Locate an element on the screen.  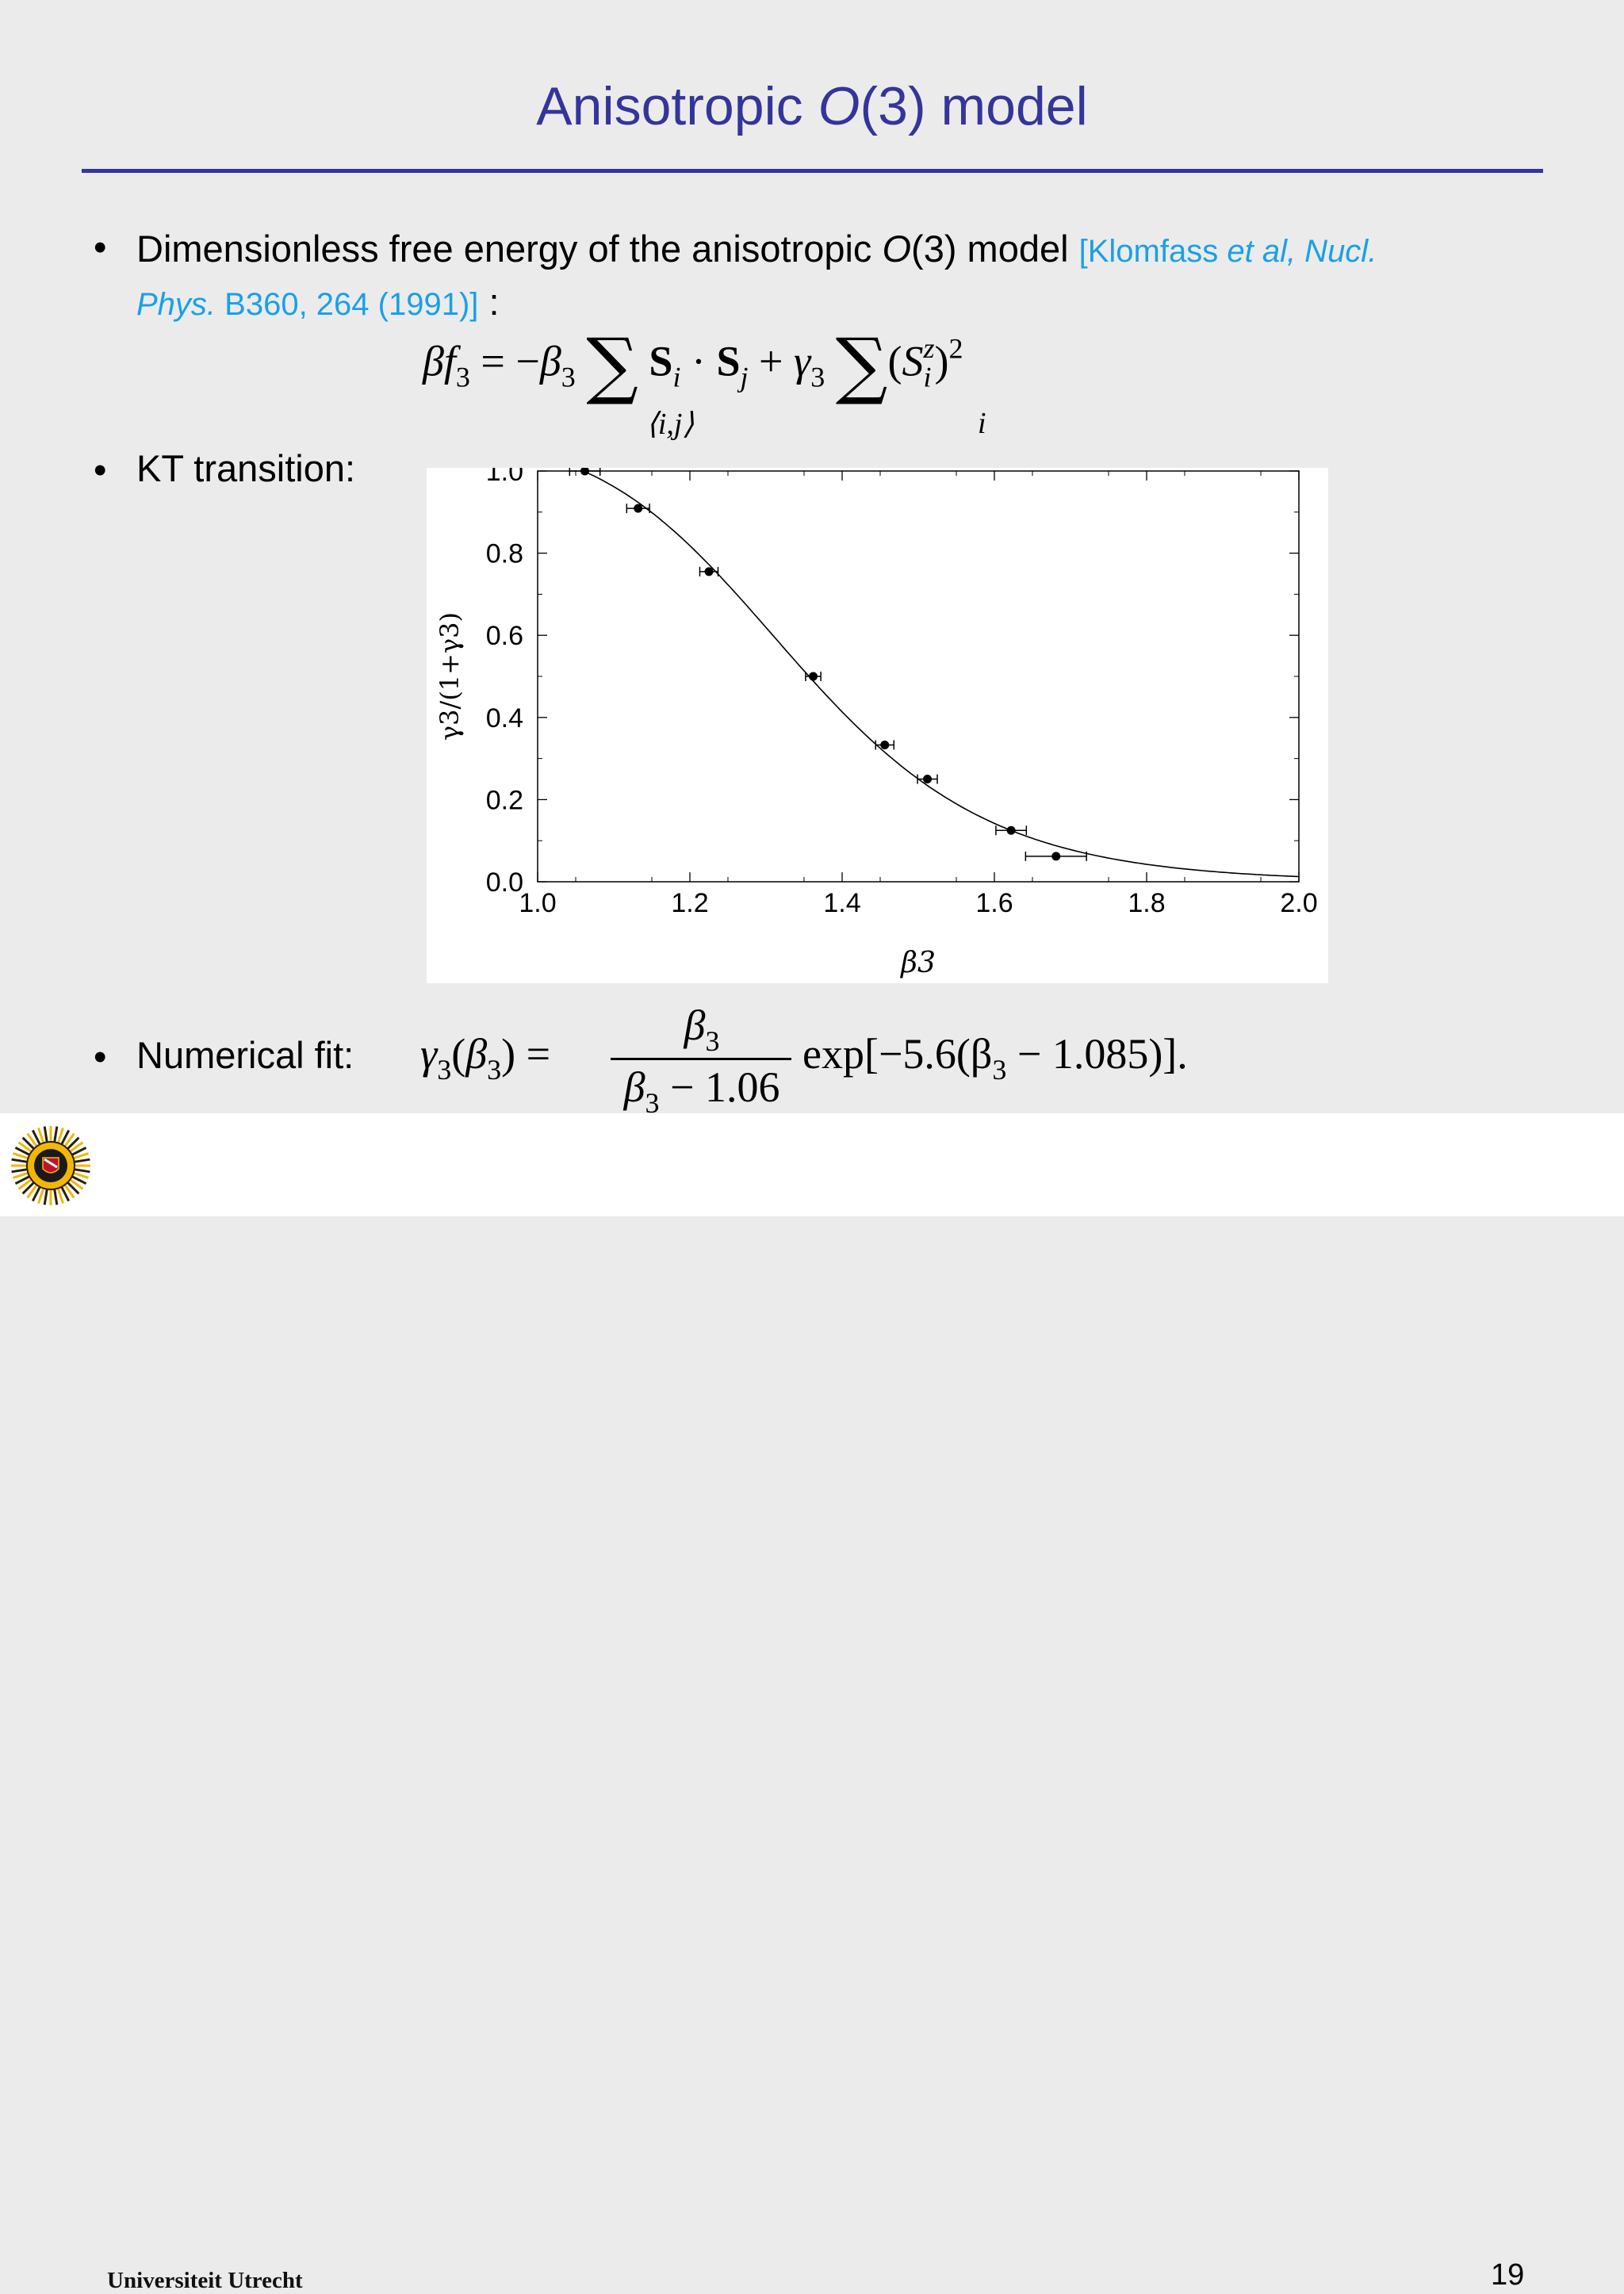
bullet1-suffix: (3) model is located at coordinates (995, 249).